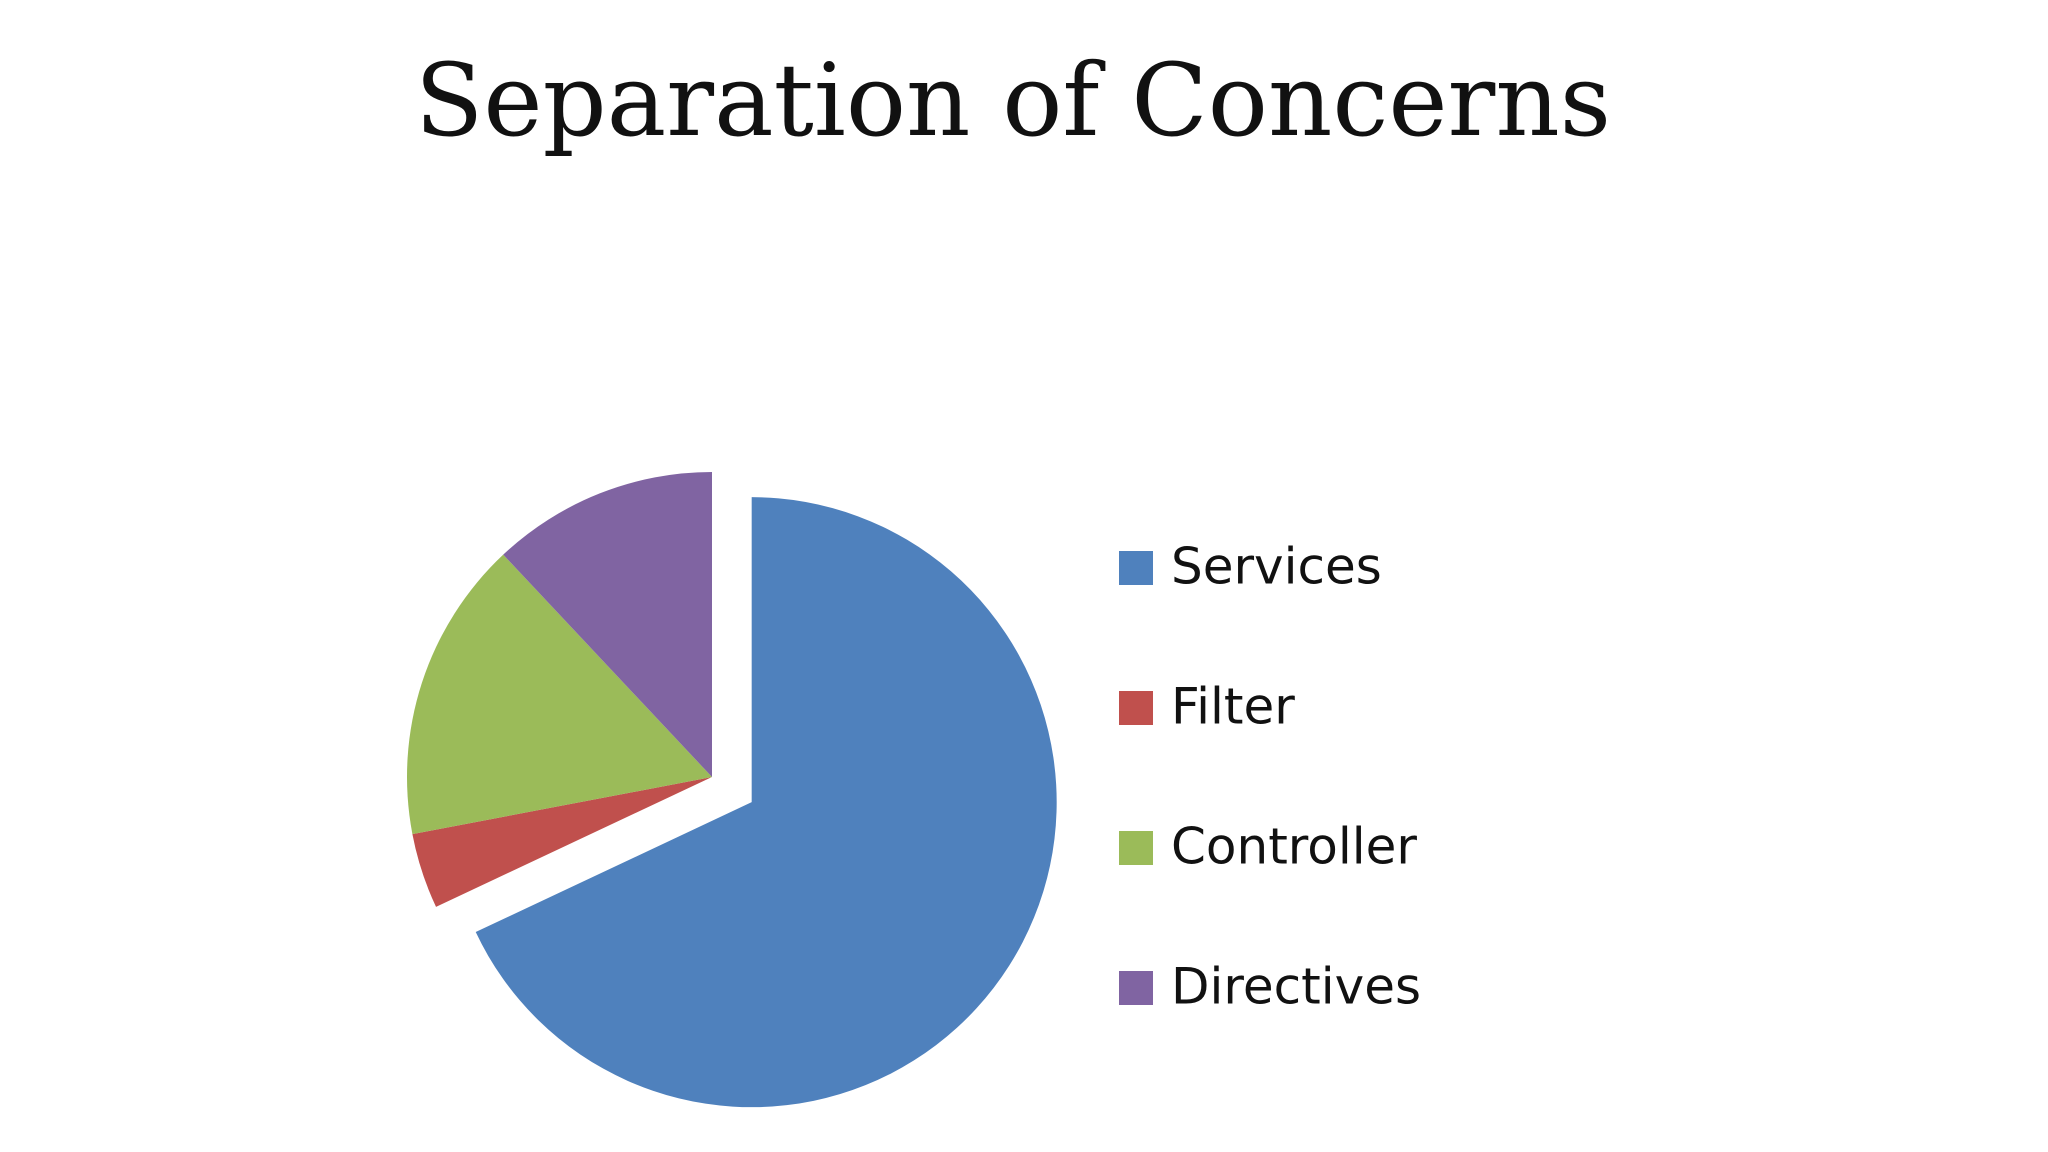  I want to click on legend-label: Directives, so click(1296, 987).